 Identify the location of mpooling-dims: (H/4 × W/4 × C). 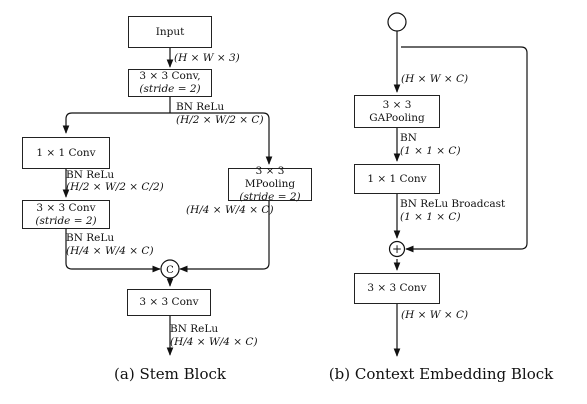
(230, 210).